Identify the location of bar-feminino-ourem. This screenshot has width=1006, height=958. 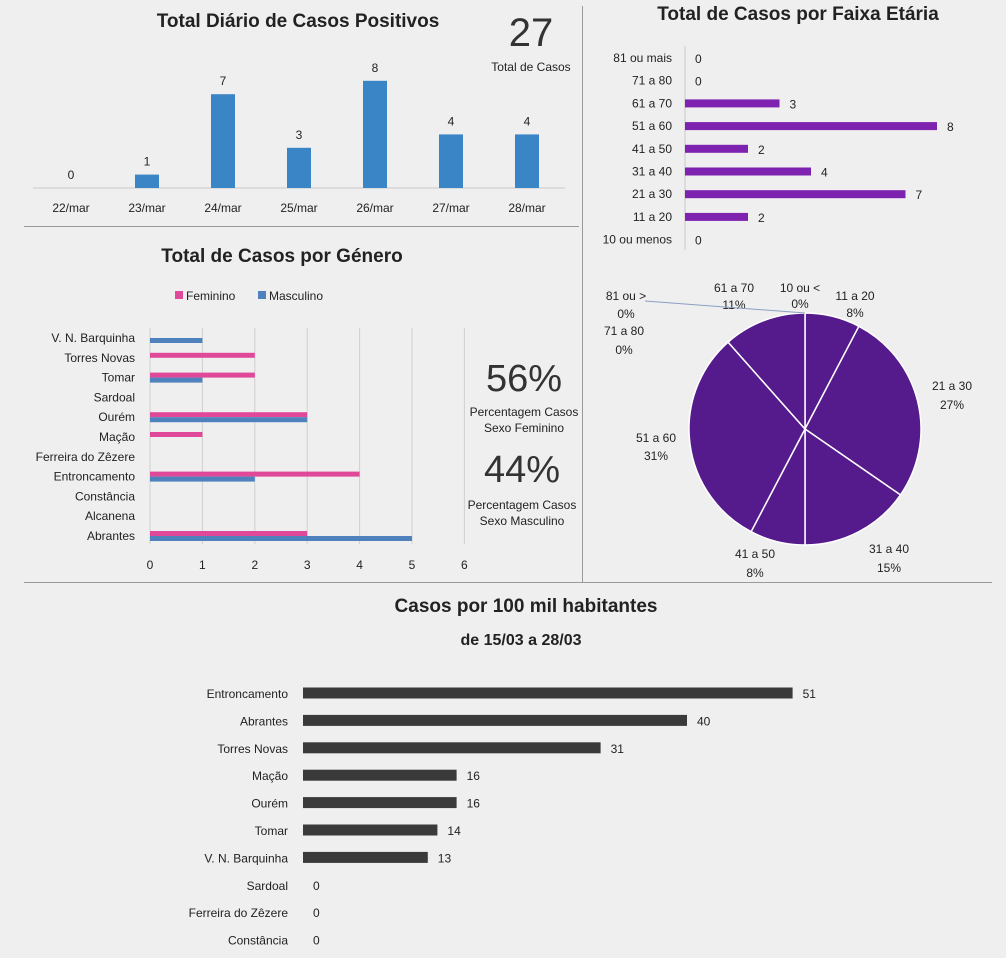
(229, 415).